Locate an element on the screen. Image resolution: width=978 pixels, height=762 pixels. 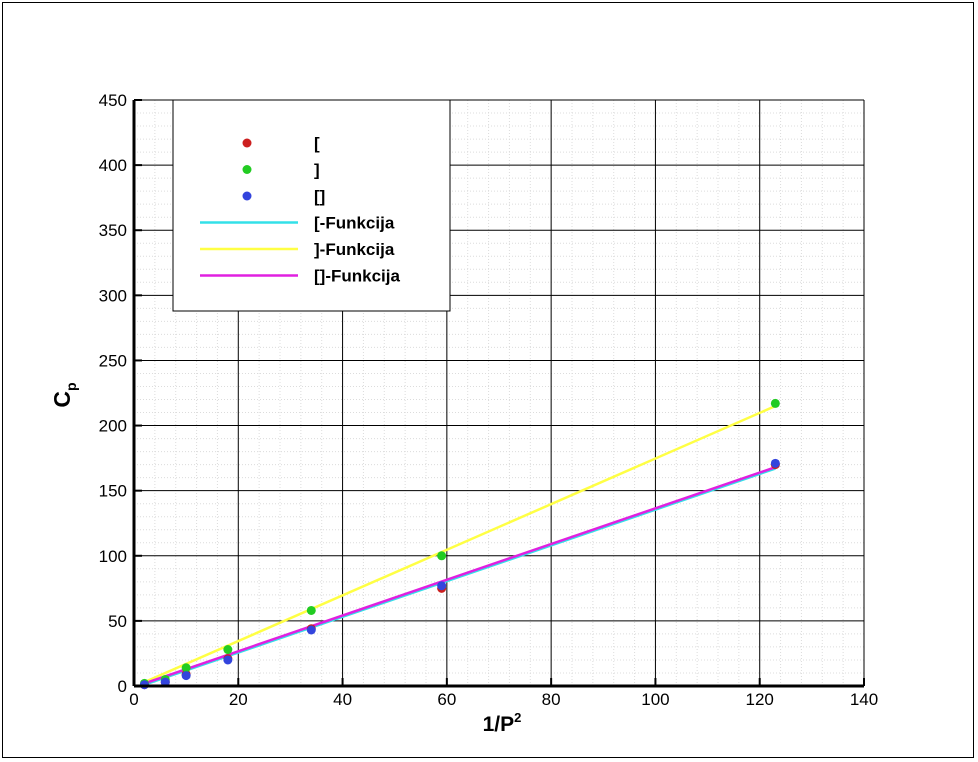
y-axis-label-base: C is located at coordinates (62, 399).